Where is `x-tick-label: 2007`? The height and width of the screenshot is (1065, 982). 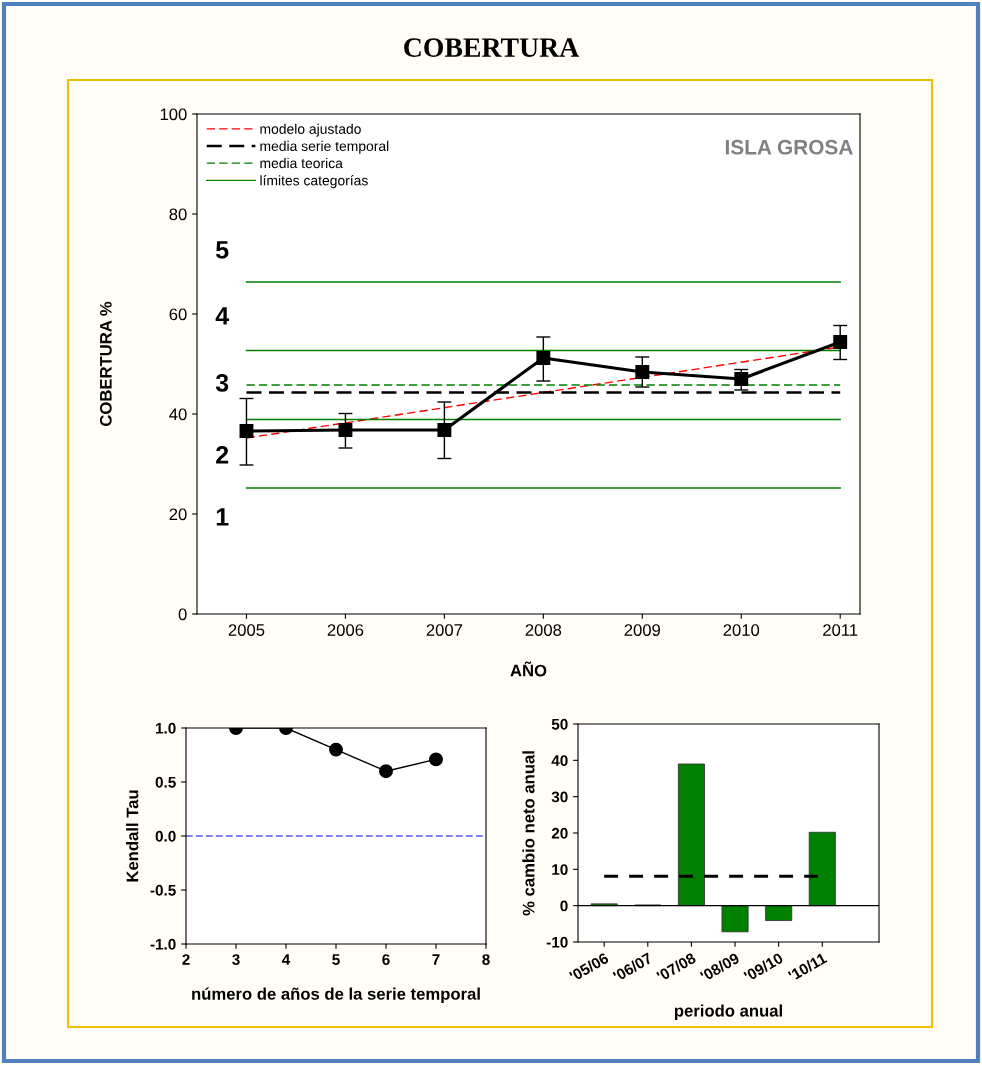 x-tick-label: 2007 is located at coordinates (444, 630).